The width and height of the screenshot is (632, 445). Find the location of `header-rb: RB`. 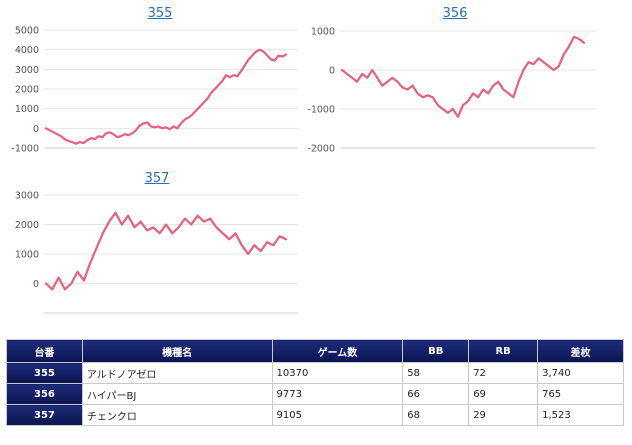

header-rb: RB is located at coordinates (503, 351).